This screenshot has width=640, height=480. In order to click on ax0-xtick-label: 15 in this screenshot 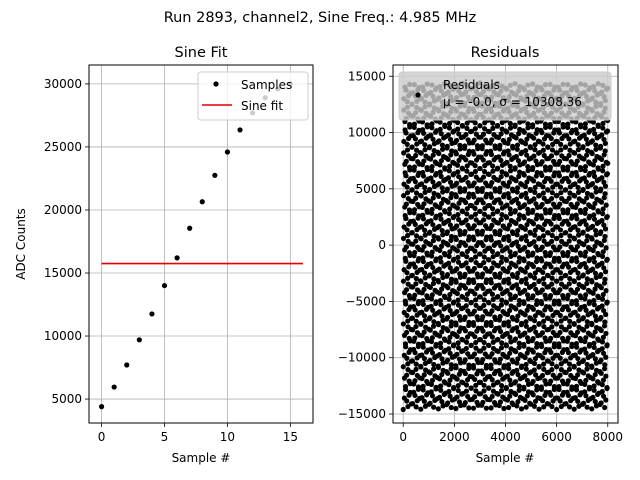, I will do `click(290, 437)`.